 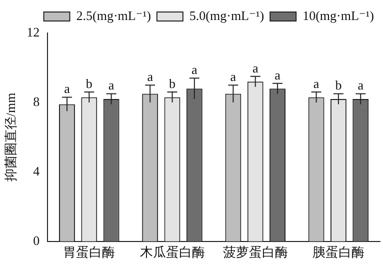 I want to click on y-tick-label: 0, so click(x=36, y=240).